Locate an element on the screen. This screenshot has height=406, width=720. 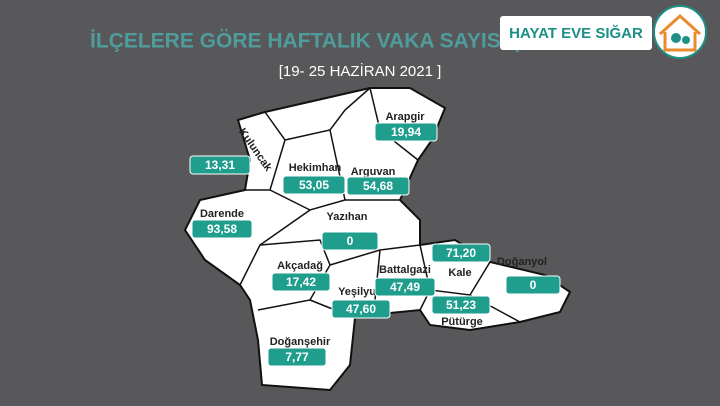
district-value: 71,20 is located at coordinates (461, 253).